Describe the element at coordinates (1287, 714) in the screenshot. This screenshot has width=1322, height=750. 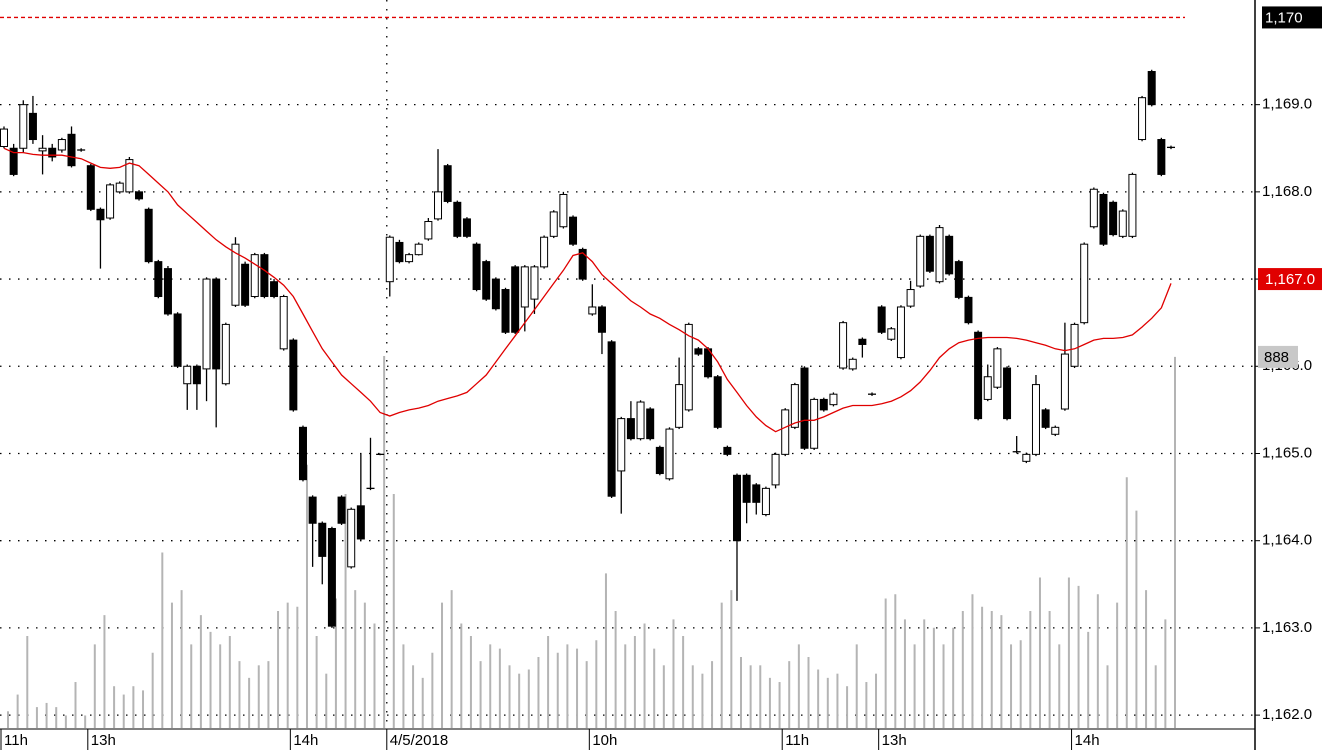
I see `y-tick-label: 1,162.0` at that location.